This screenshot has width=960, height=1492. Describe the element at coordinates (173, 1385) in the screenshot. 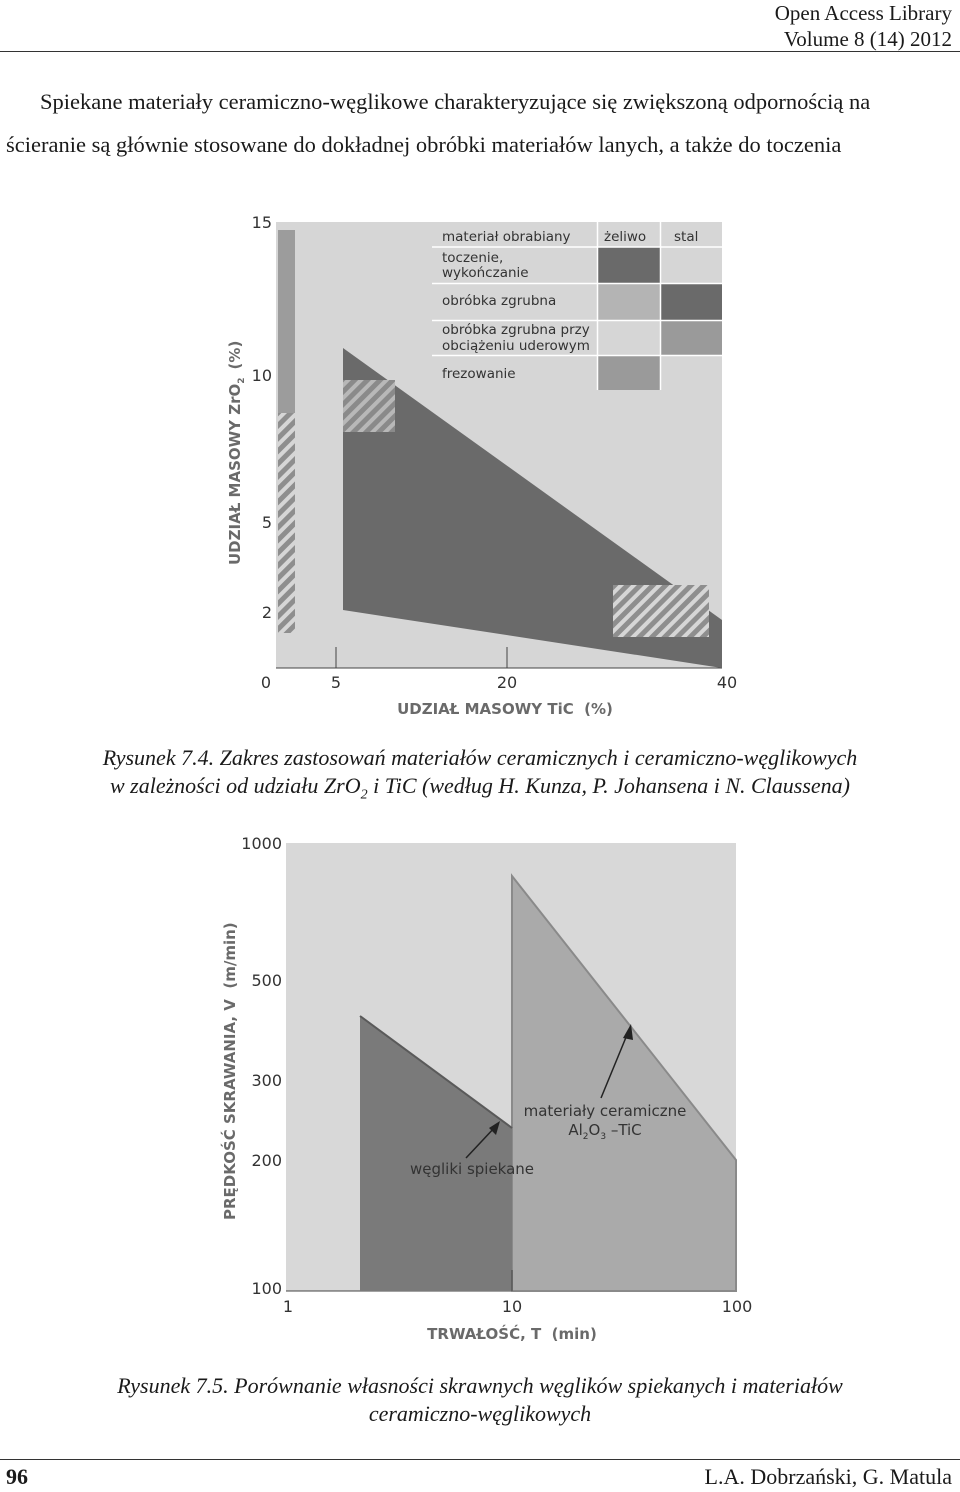

I see `caption-2-label: Rysunek 7.5.` at that location.